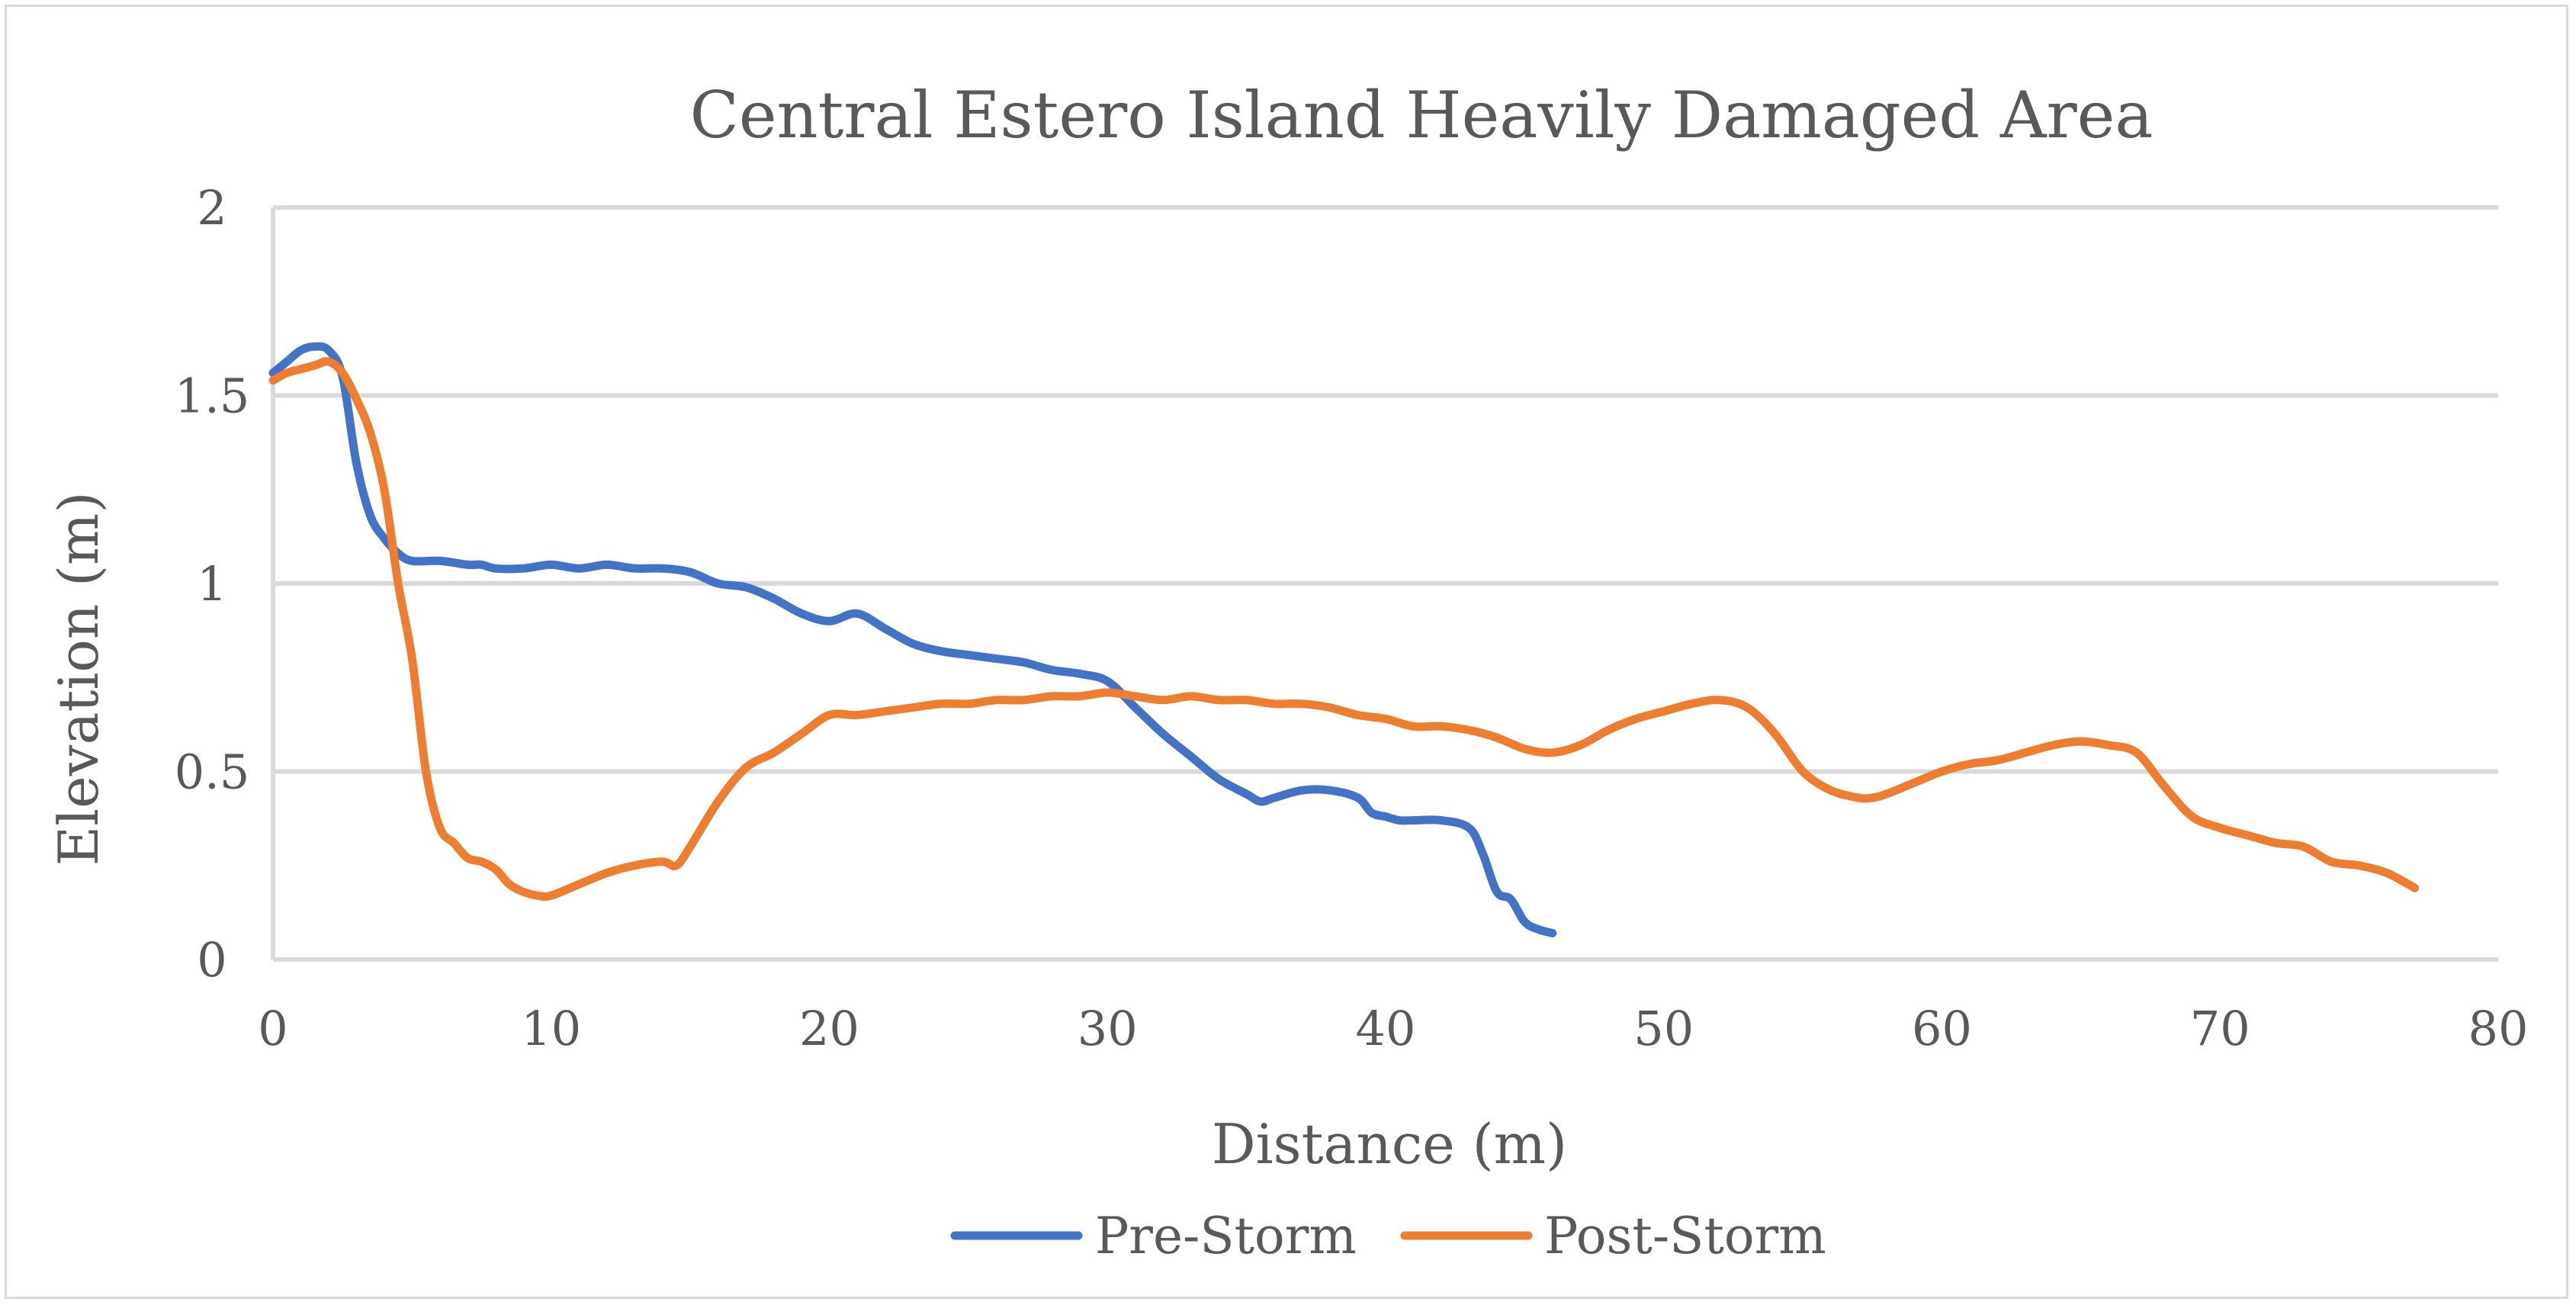  I want to click on y-tick-label: 1, so click(211, 584).